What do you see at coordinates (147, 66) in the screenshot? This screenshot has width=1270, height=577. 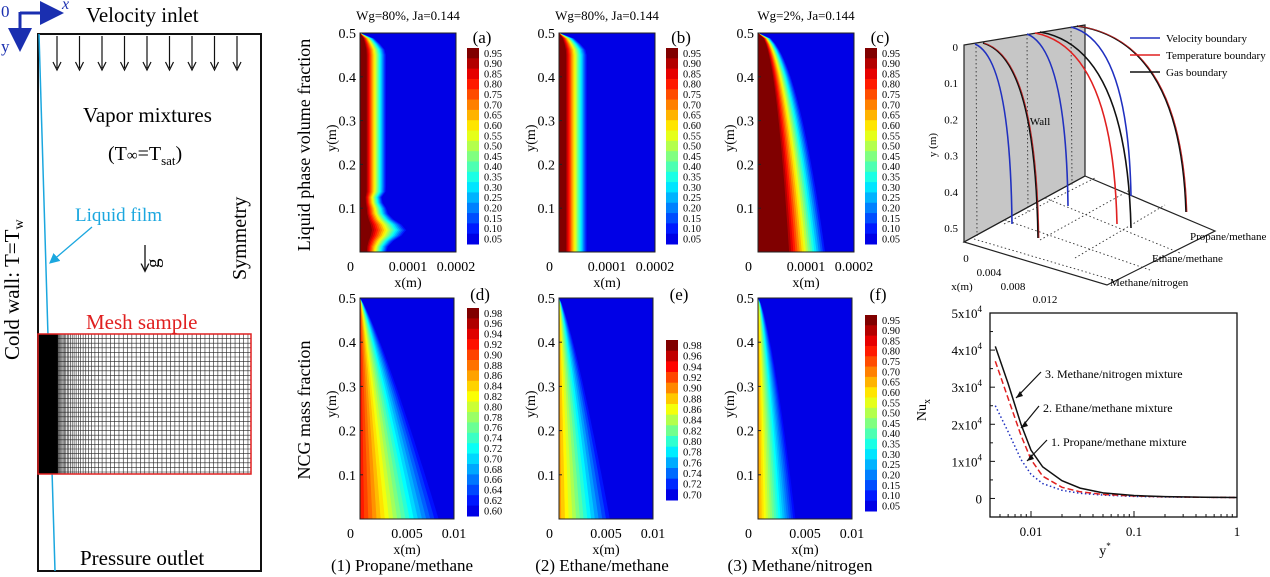 I see `inlet-arrowhead` at bounding box center [147, 66].